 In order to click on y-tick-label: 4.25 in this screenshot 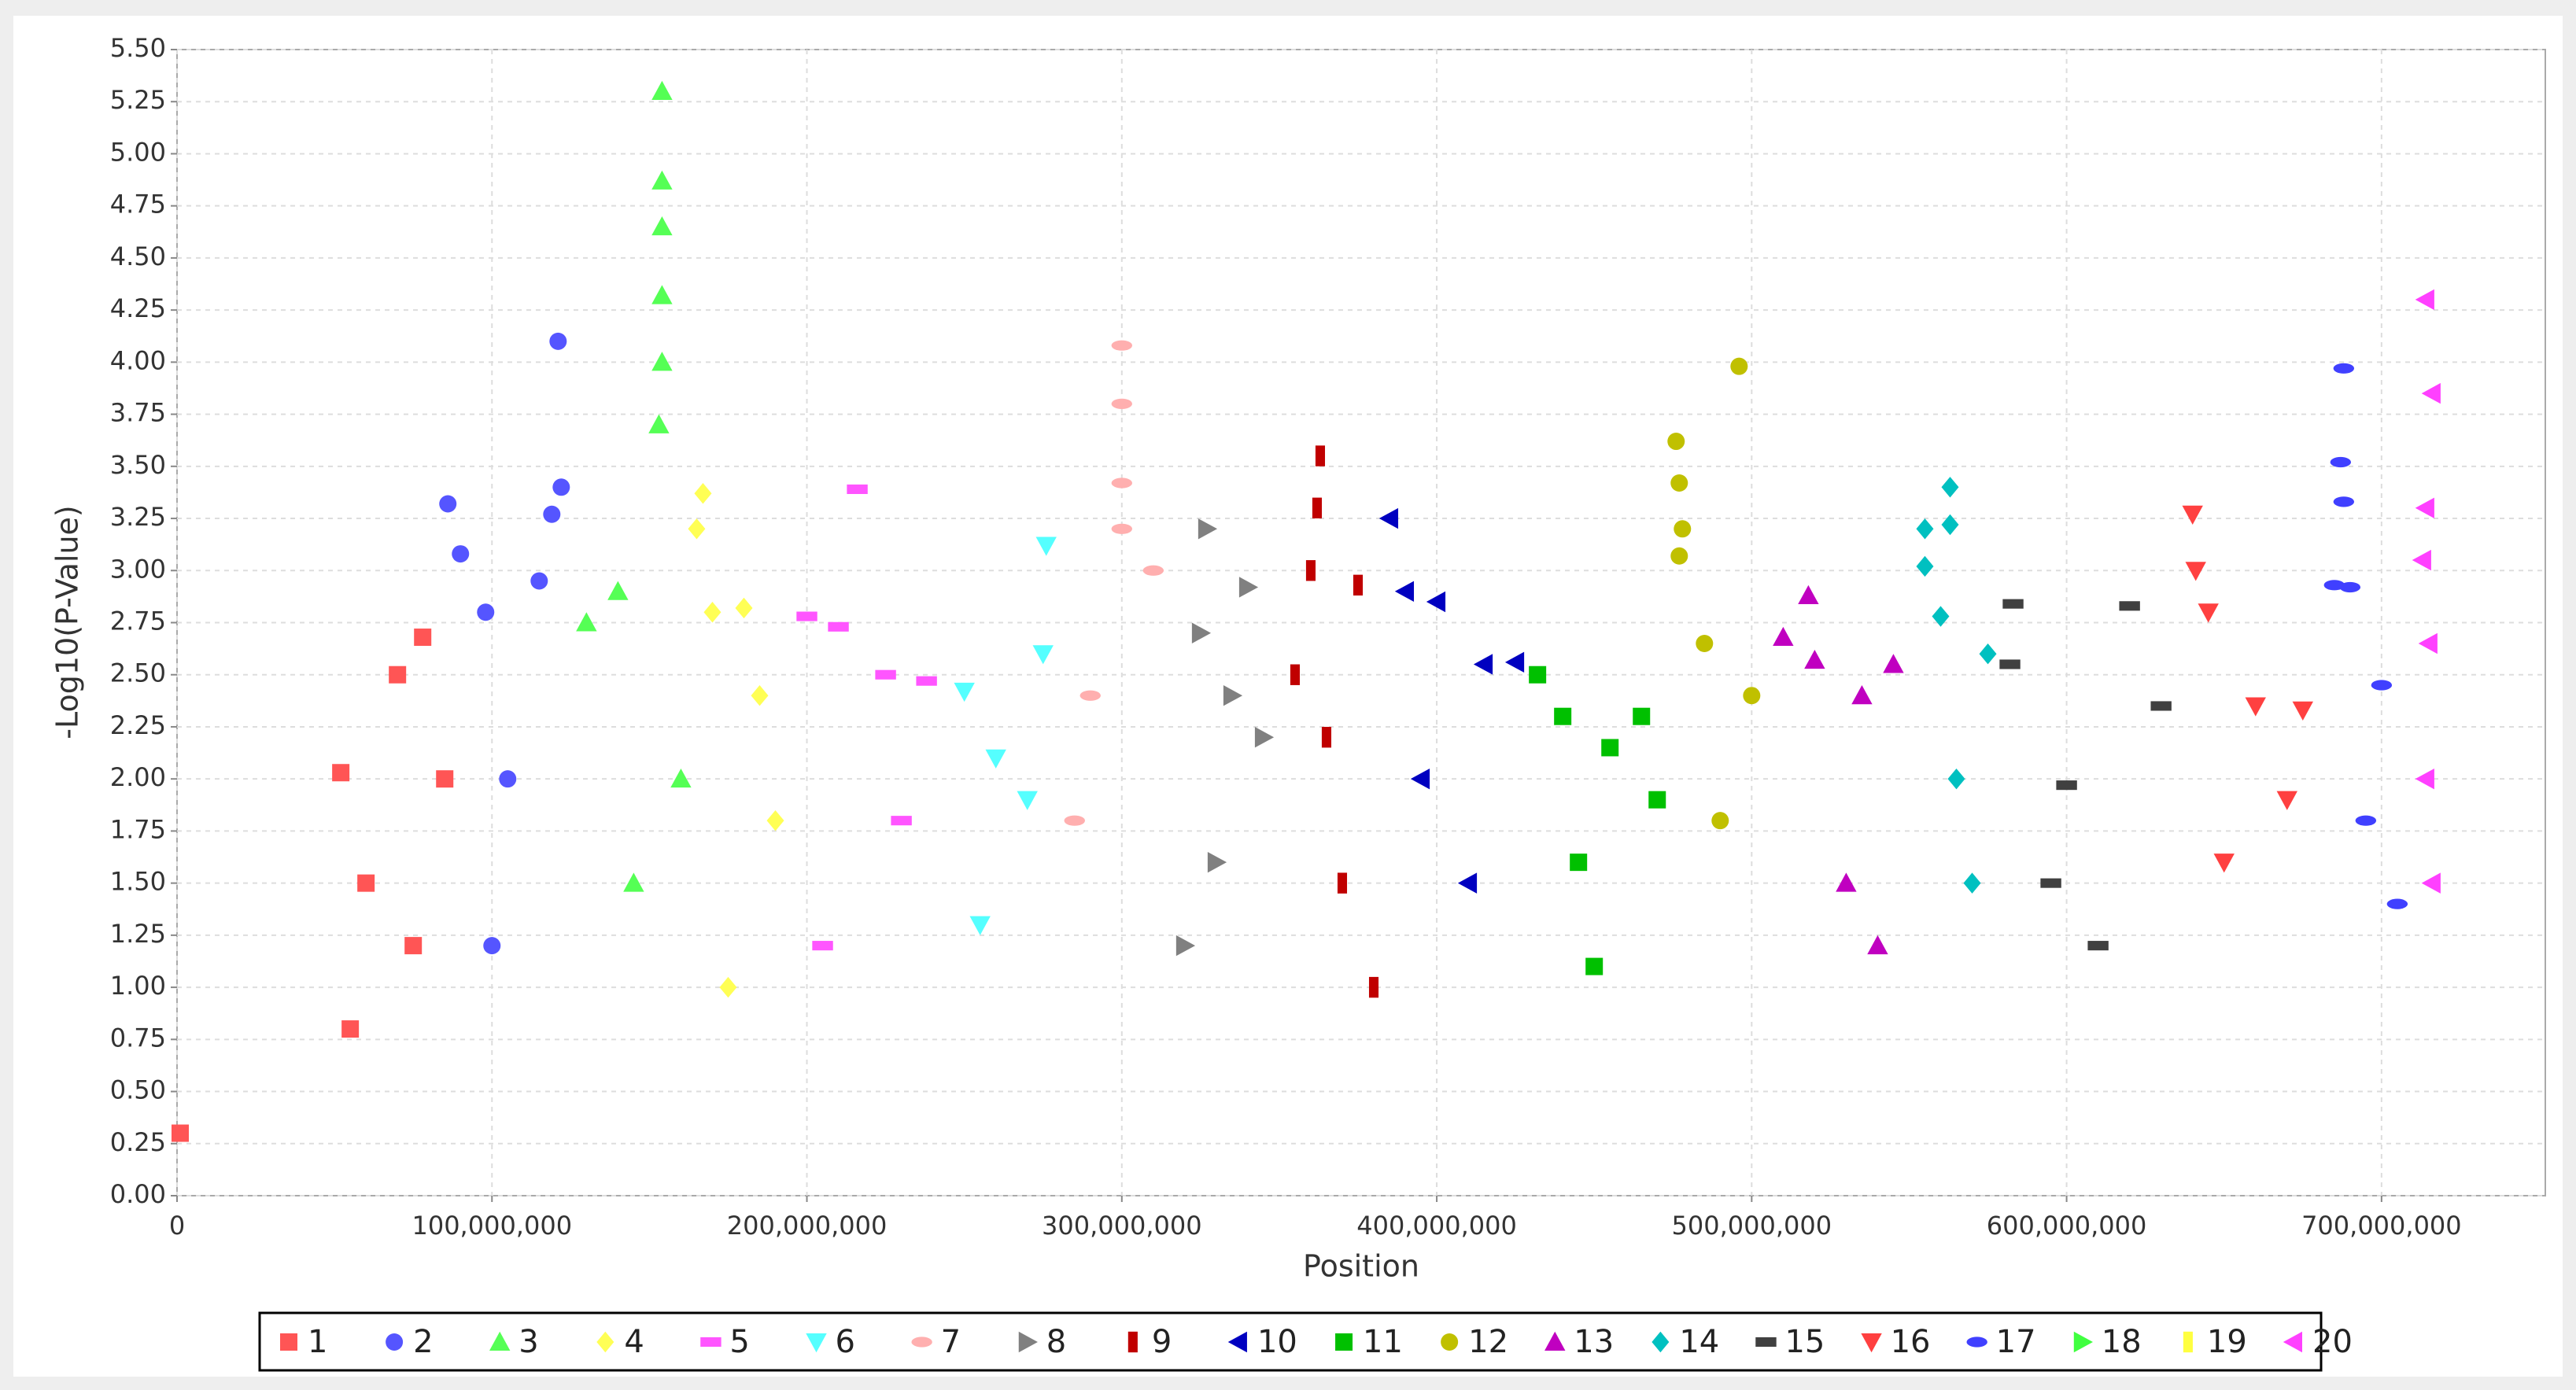, I will do `click(138, 308)`.